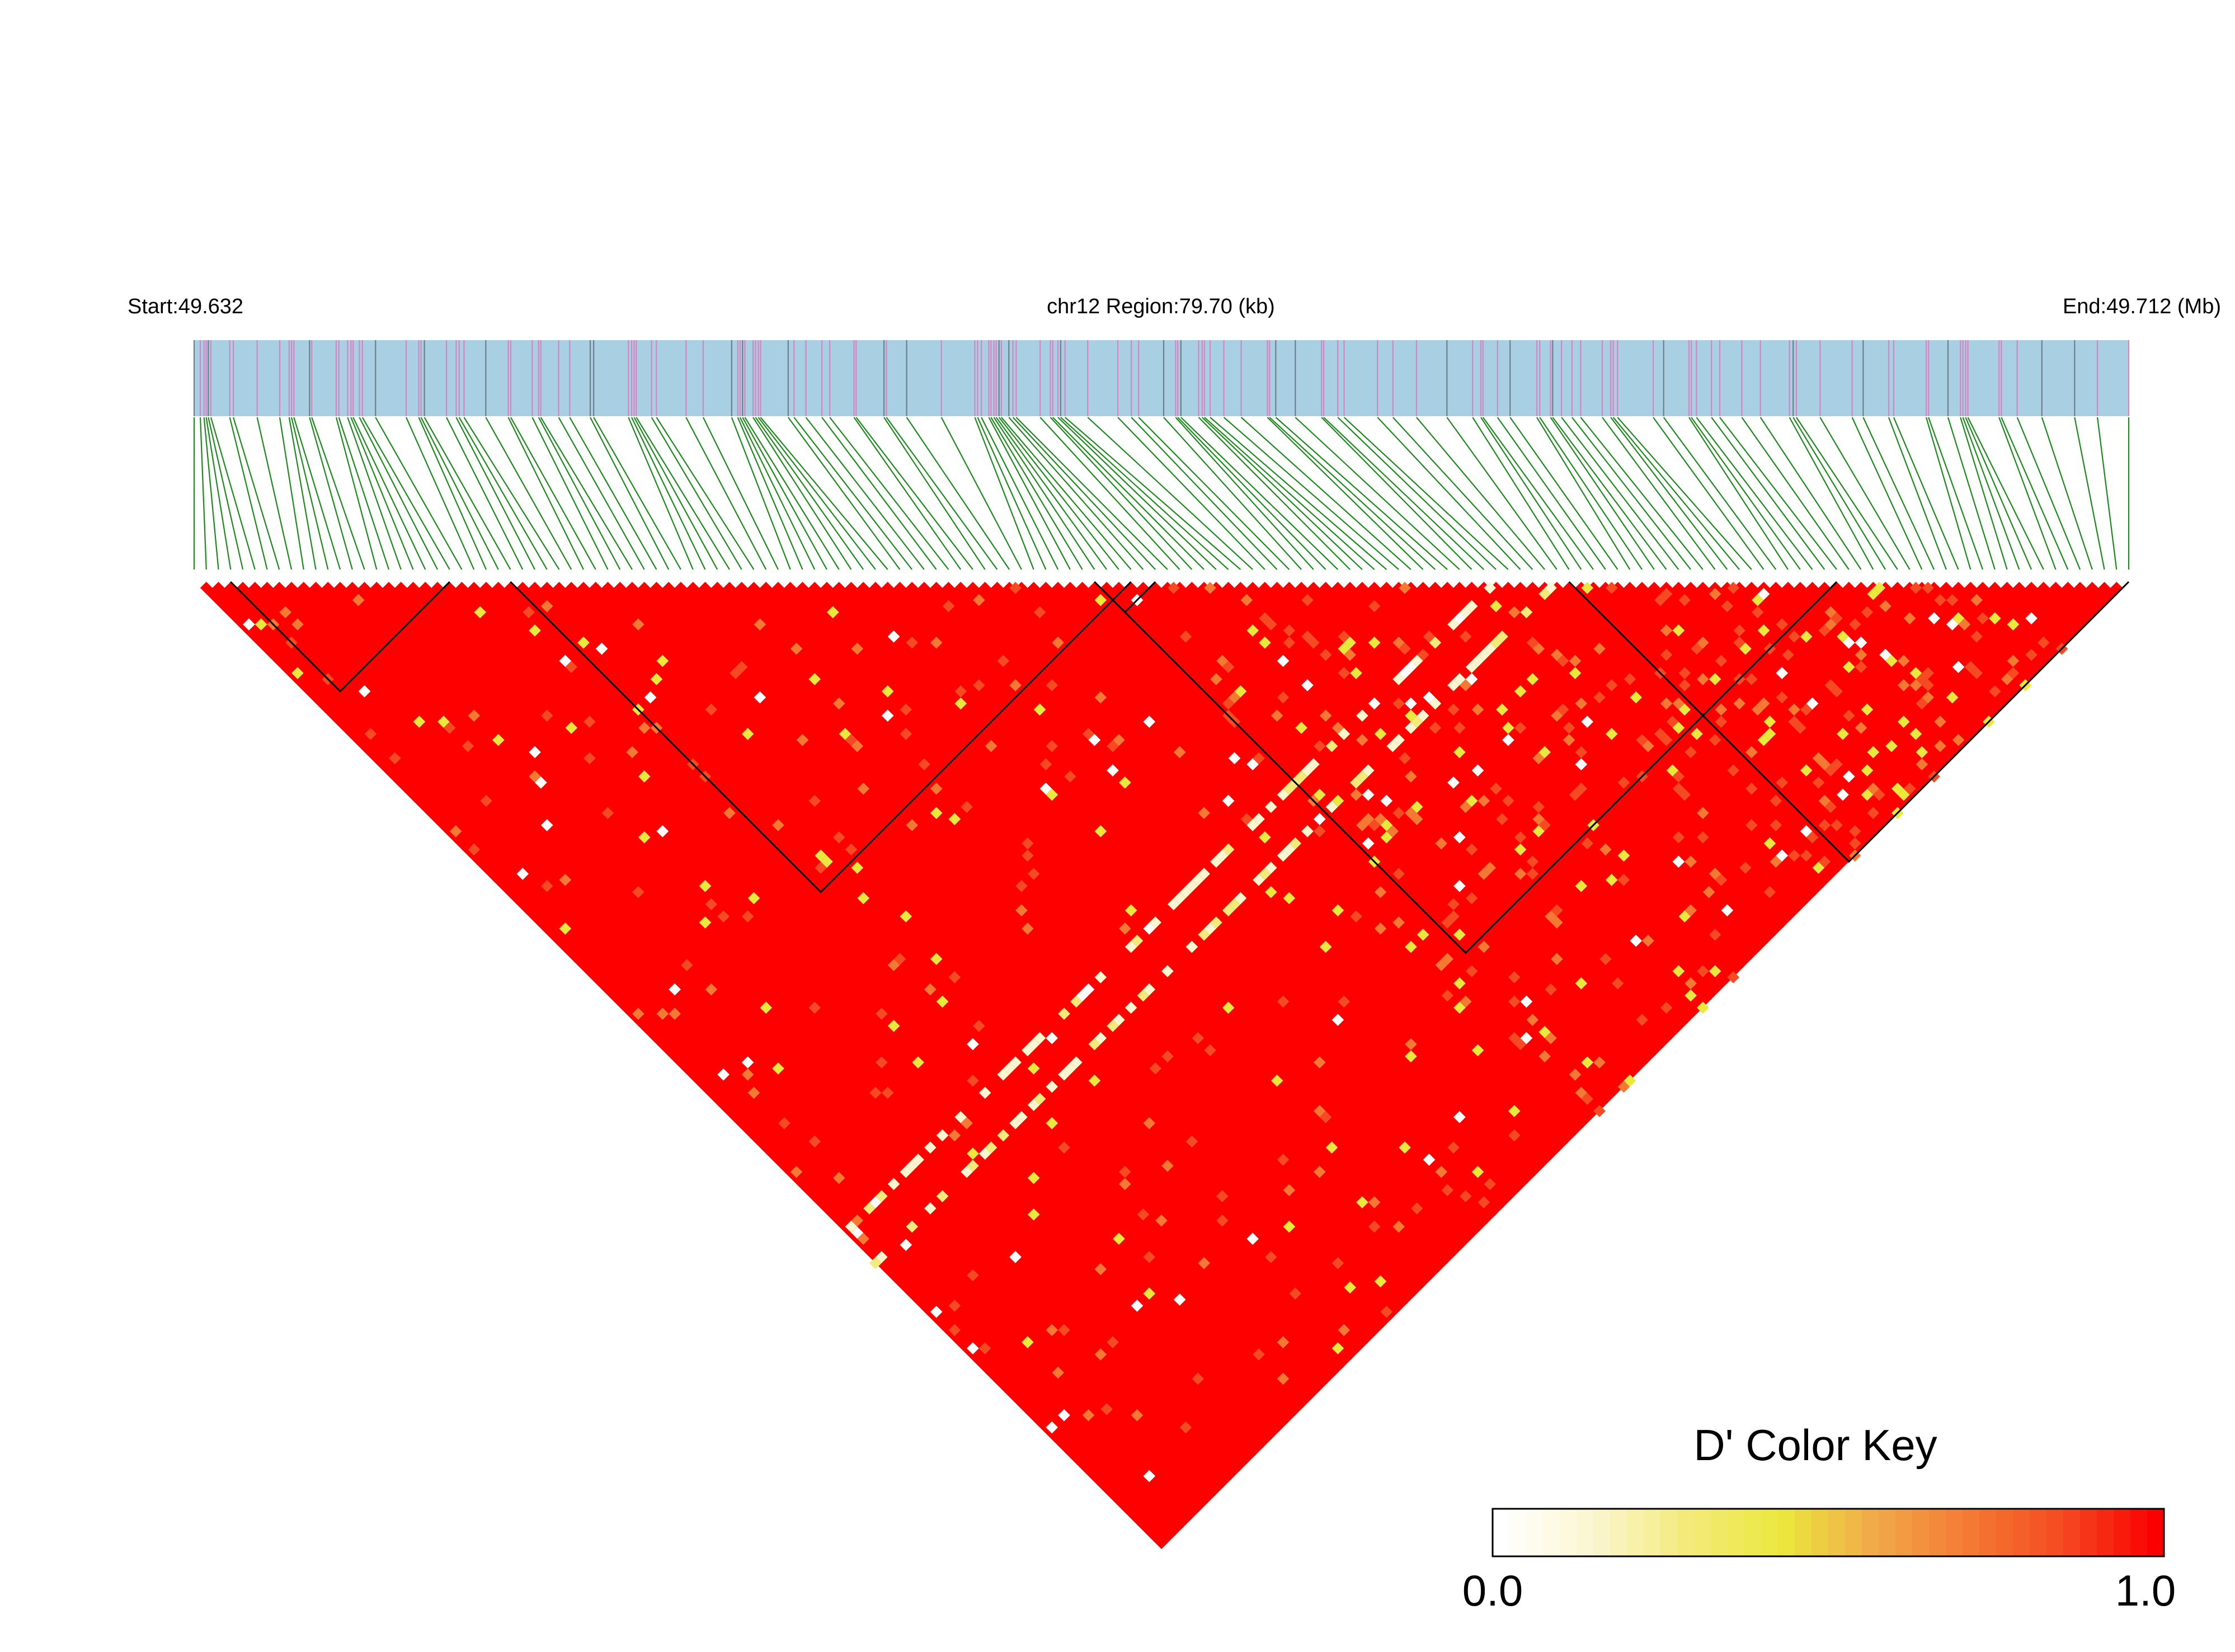  What do you see at coordinates (2142, 306) in the screenshot?
I see `region-end-label: End:49.712 (Mb)` at bounding box center [2142, 306].